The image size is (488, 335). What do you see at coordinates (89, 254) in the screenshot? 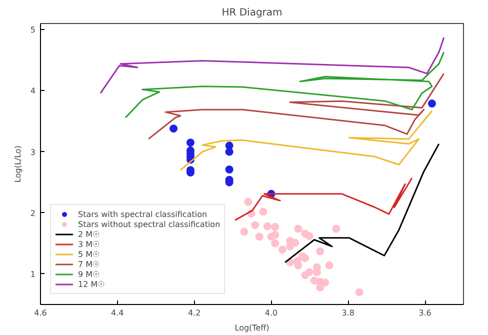
I see `legend-label: 5 M☉` at bounding box center [89, 254].